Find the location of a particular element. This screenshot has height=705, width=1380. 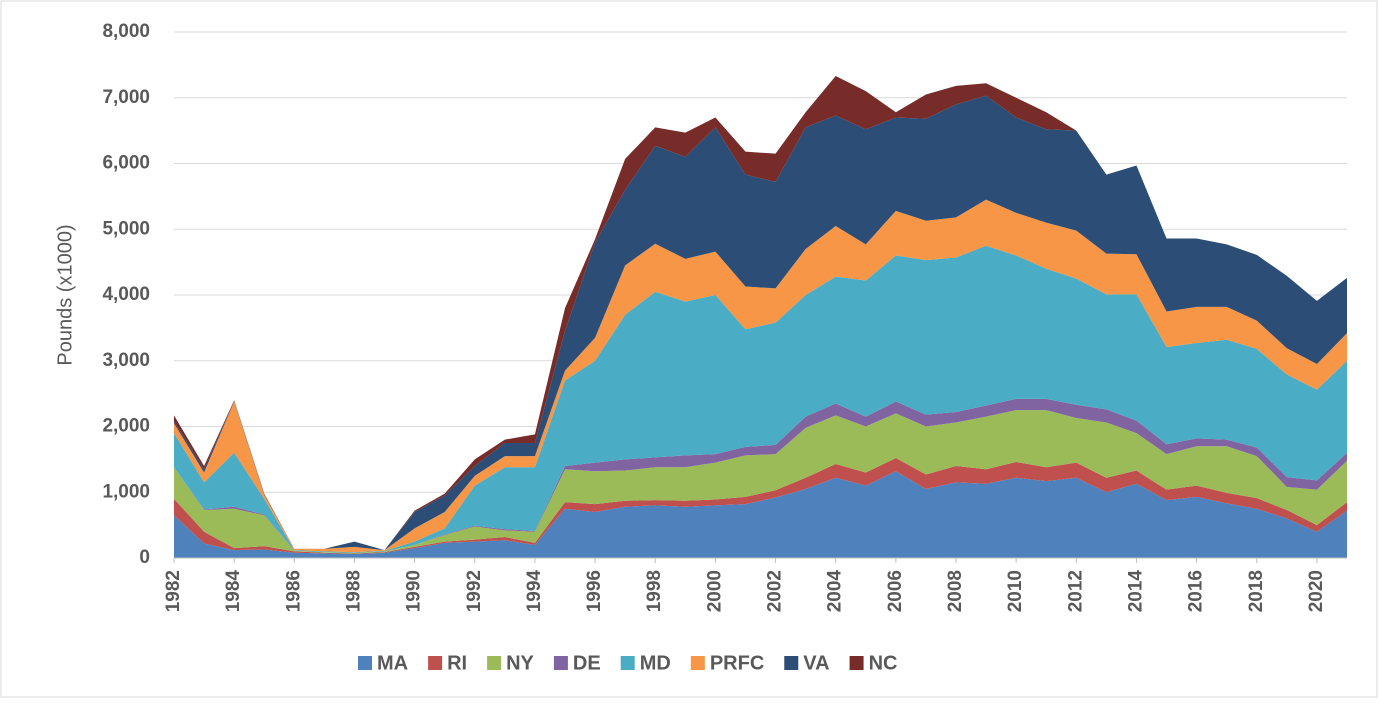

x-tick-label: 1992 is located at coordinates (474, 591).